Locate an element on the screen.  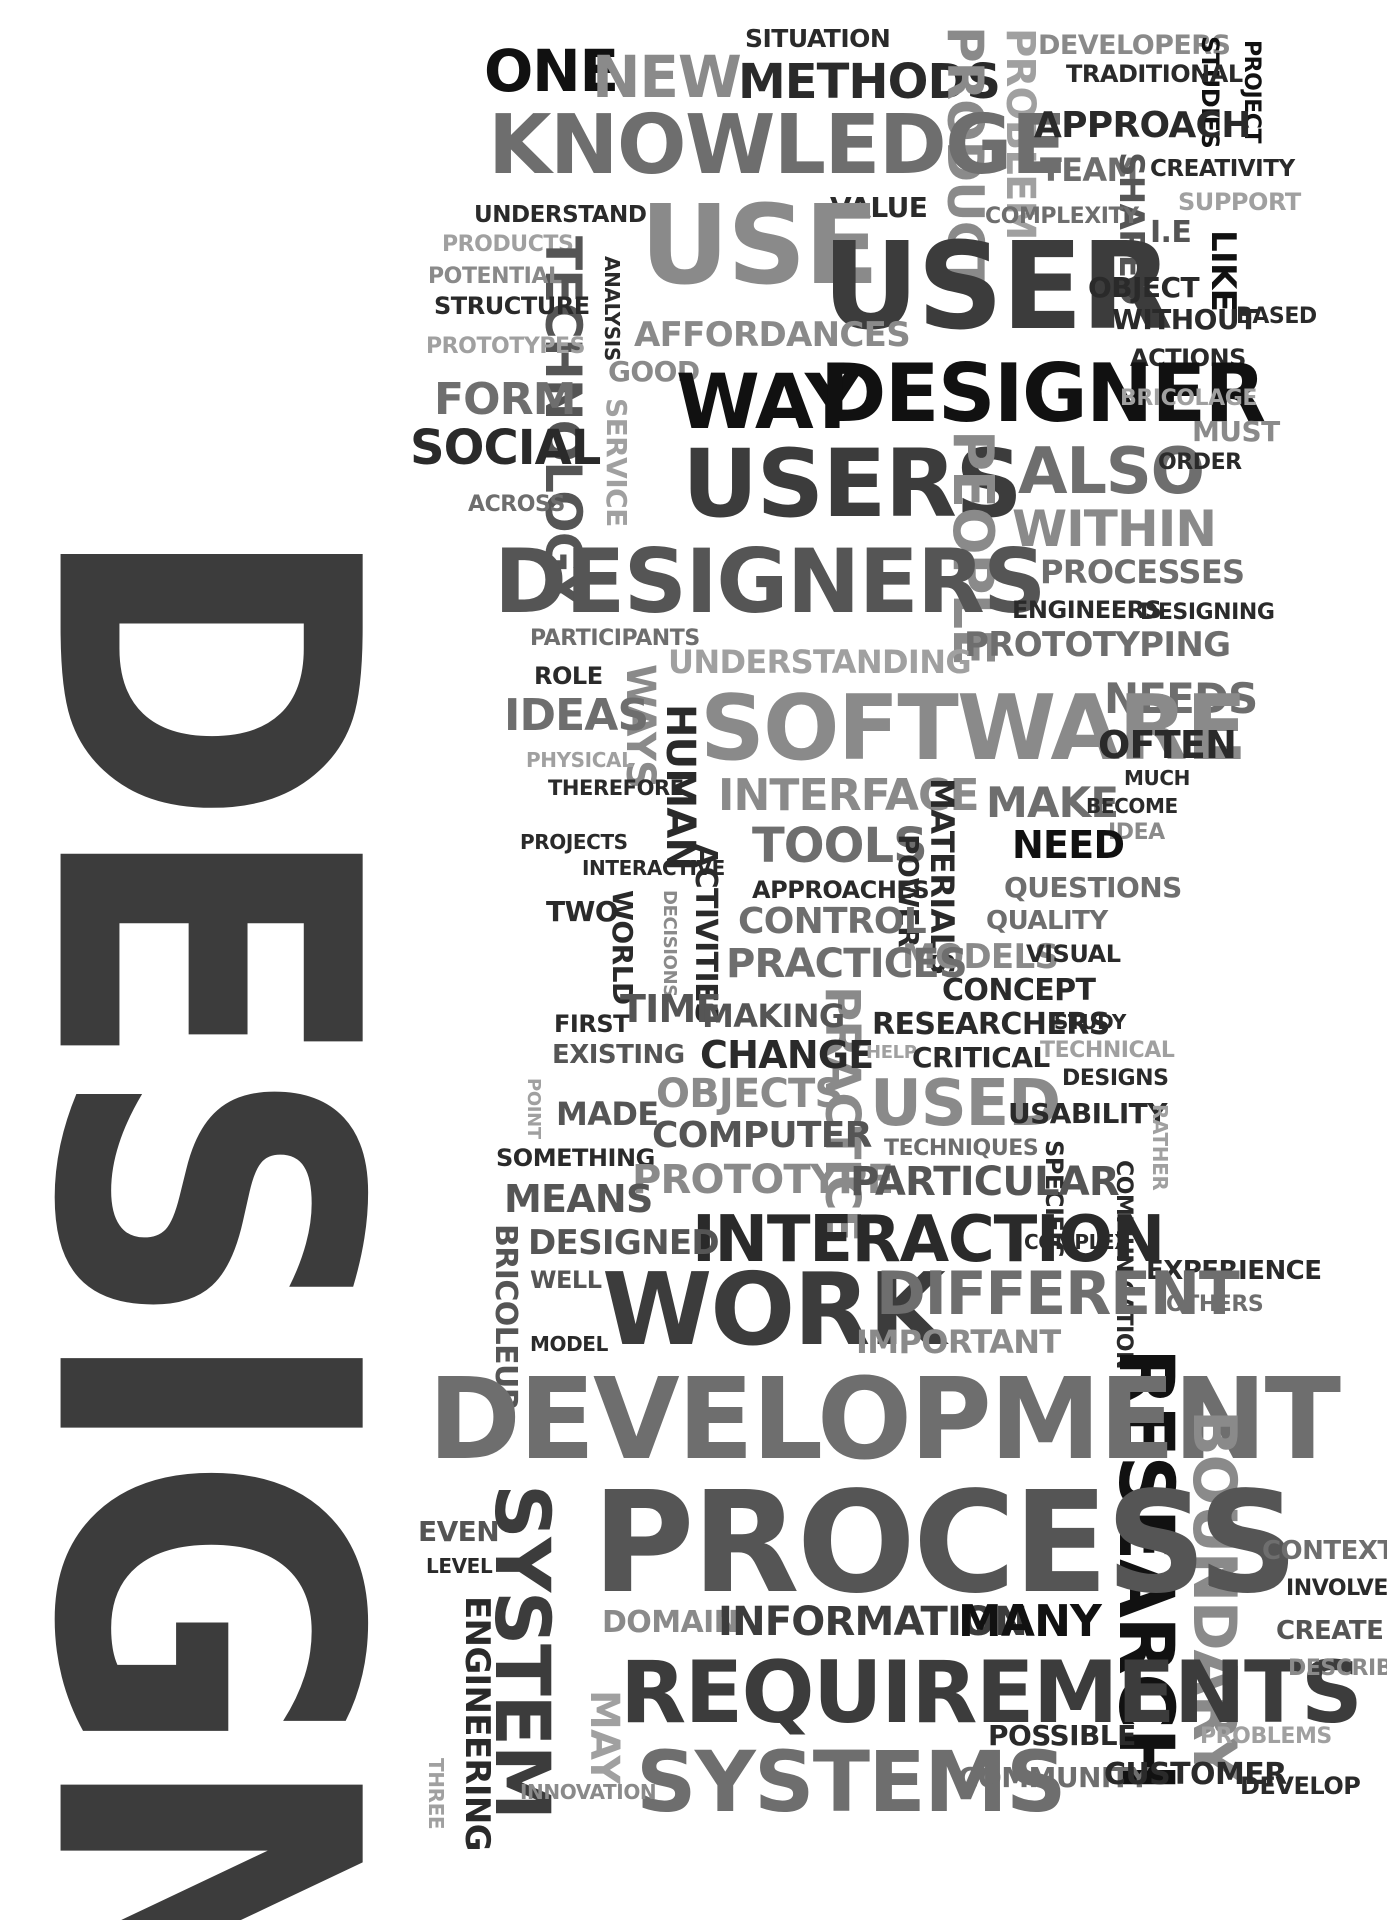
word-change: CHANGE is located at coordinates (787, 1055).